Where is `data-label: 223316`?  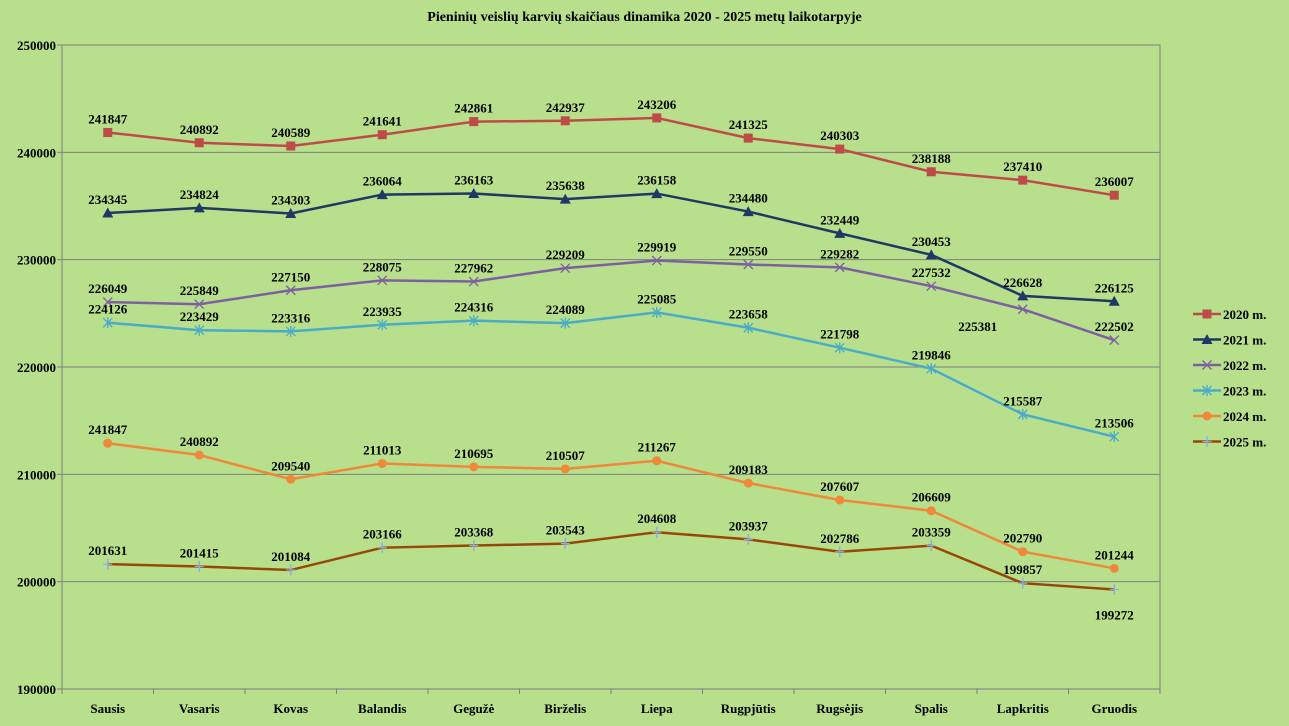 data-label: 223316 is located at coordinates (291, 317).